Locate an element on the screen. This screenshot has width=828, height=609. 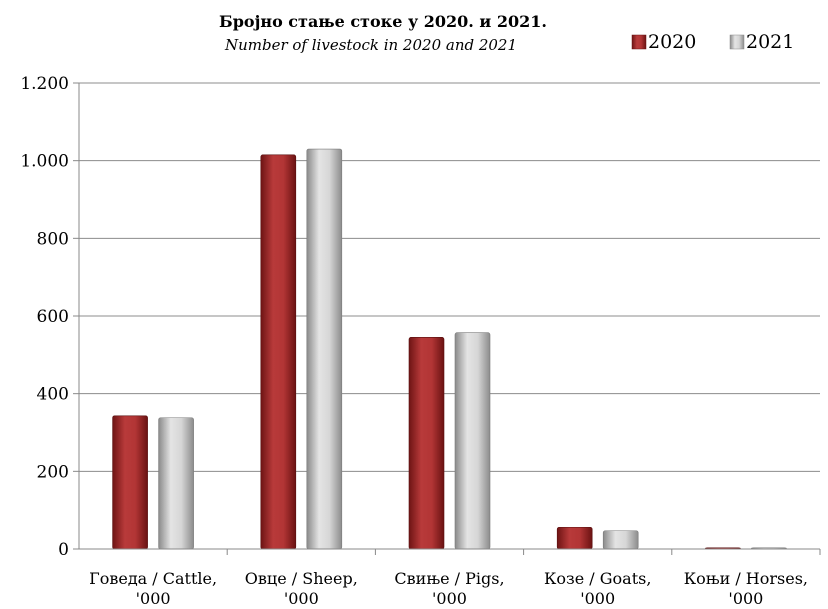
x-category-label: Коњи / Horses, '000 is located at coordinates (746, 588).